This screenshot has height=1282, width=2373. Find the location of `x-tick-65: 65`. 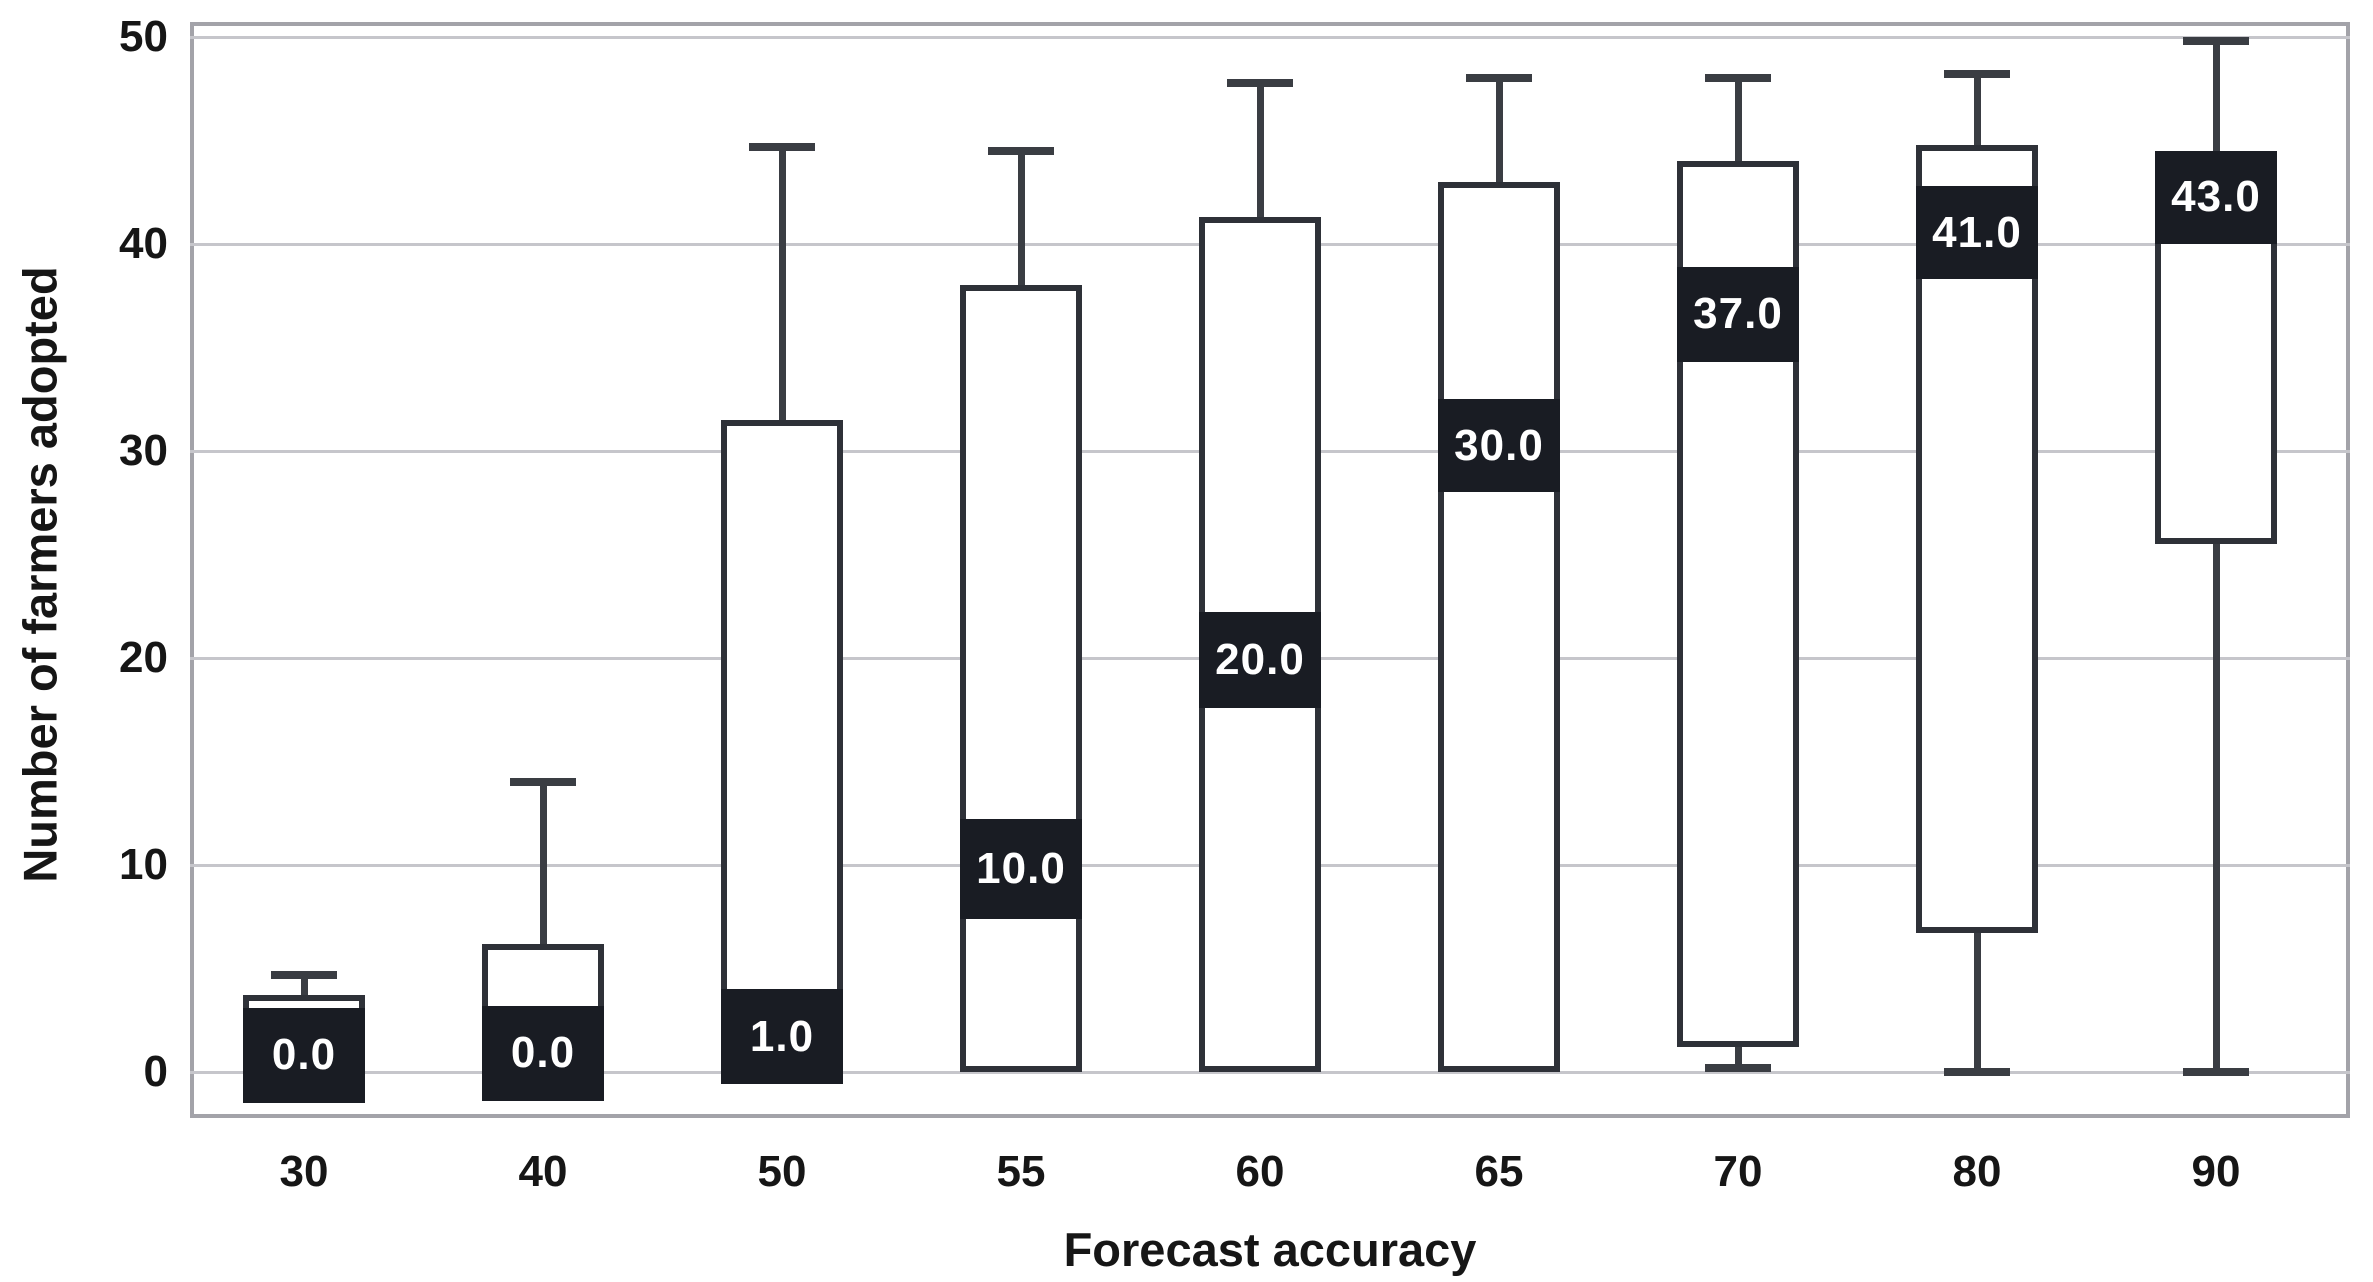

x-tick-65: 65 is located at coordinates (1499, 1171).